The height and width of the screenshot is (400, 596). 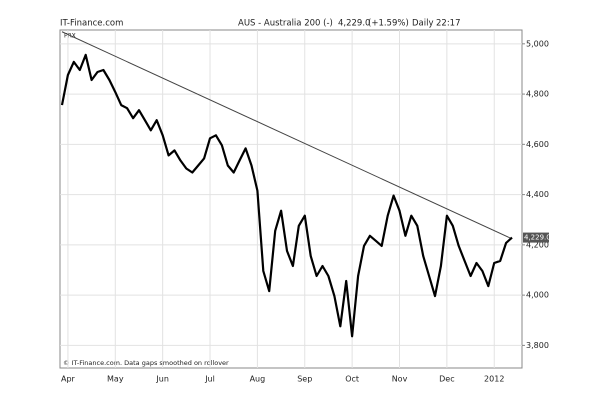 What do you see at coordinates (70, 36) in the screenshot?
I see `corner-label: FRX` at bounding box center [70, 36].